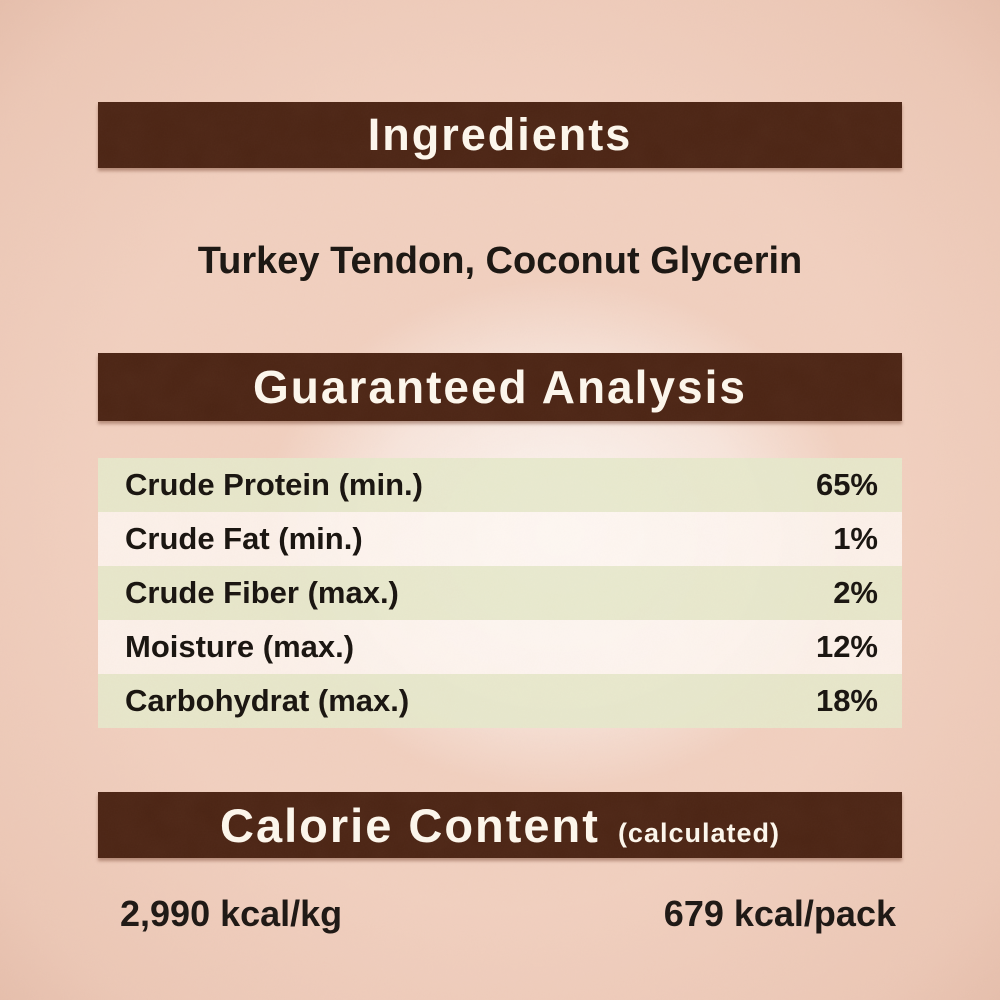  I want to click on analysis-row: Crude Protein (min.) 65%, so click(500, 485).